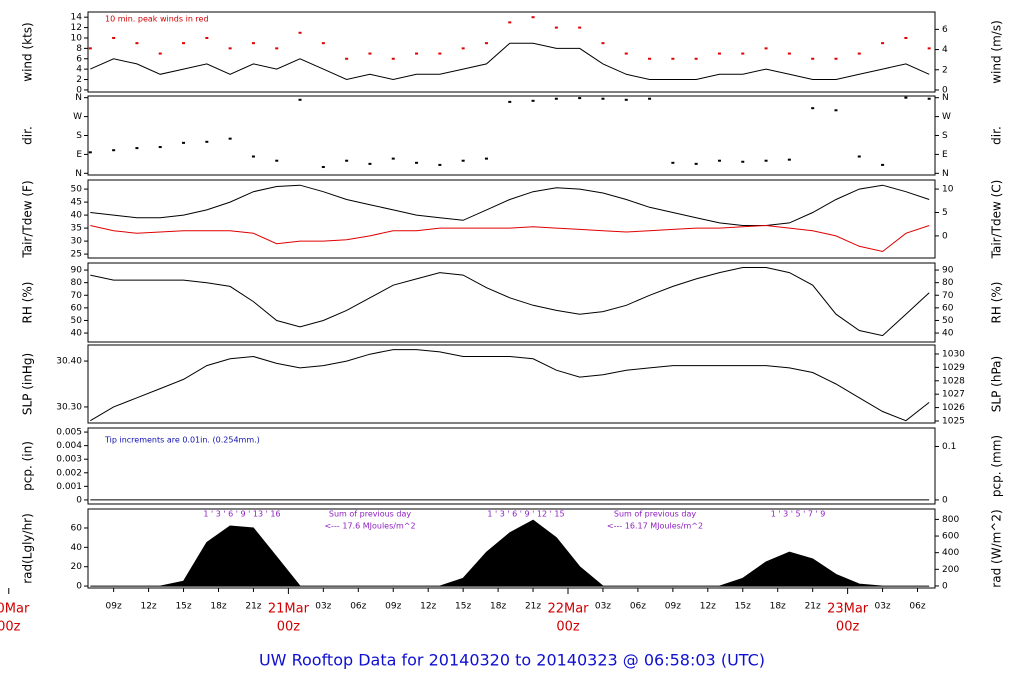  What do you see at coordinates (28, 548) in the screenshot?
I see `y-axis-label: rad(Lgly/hr)` at bounding box center [28, 548].